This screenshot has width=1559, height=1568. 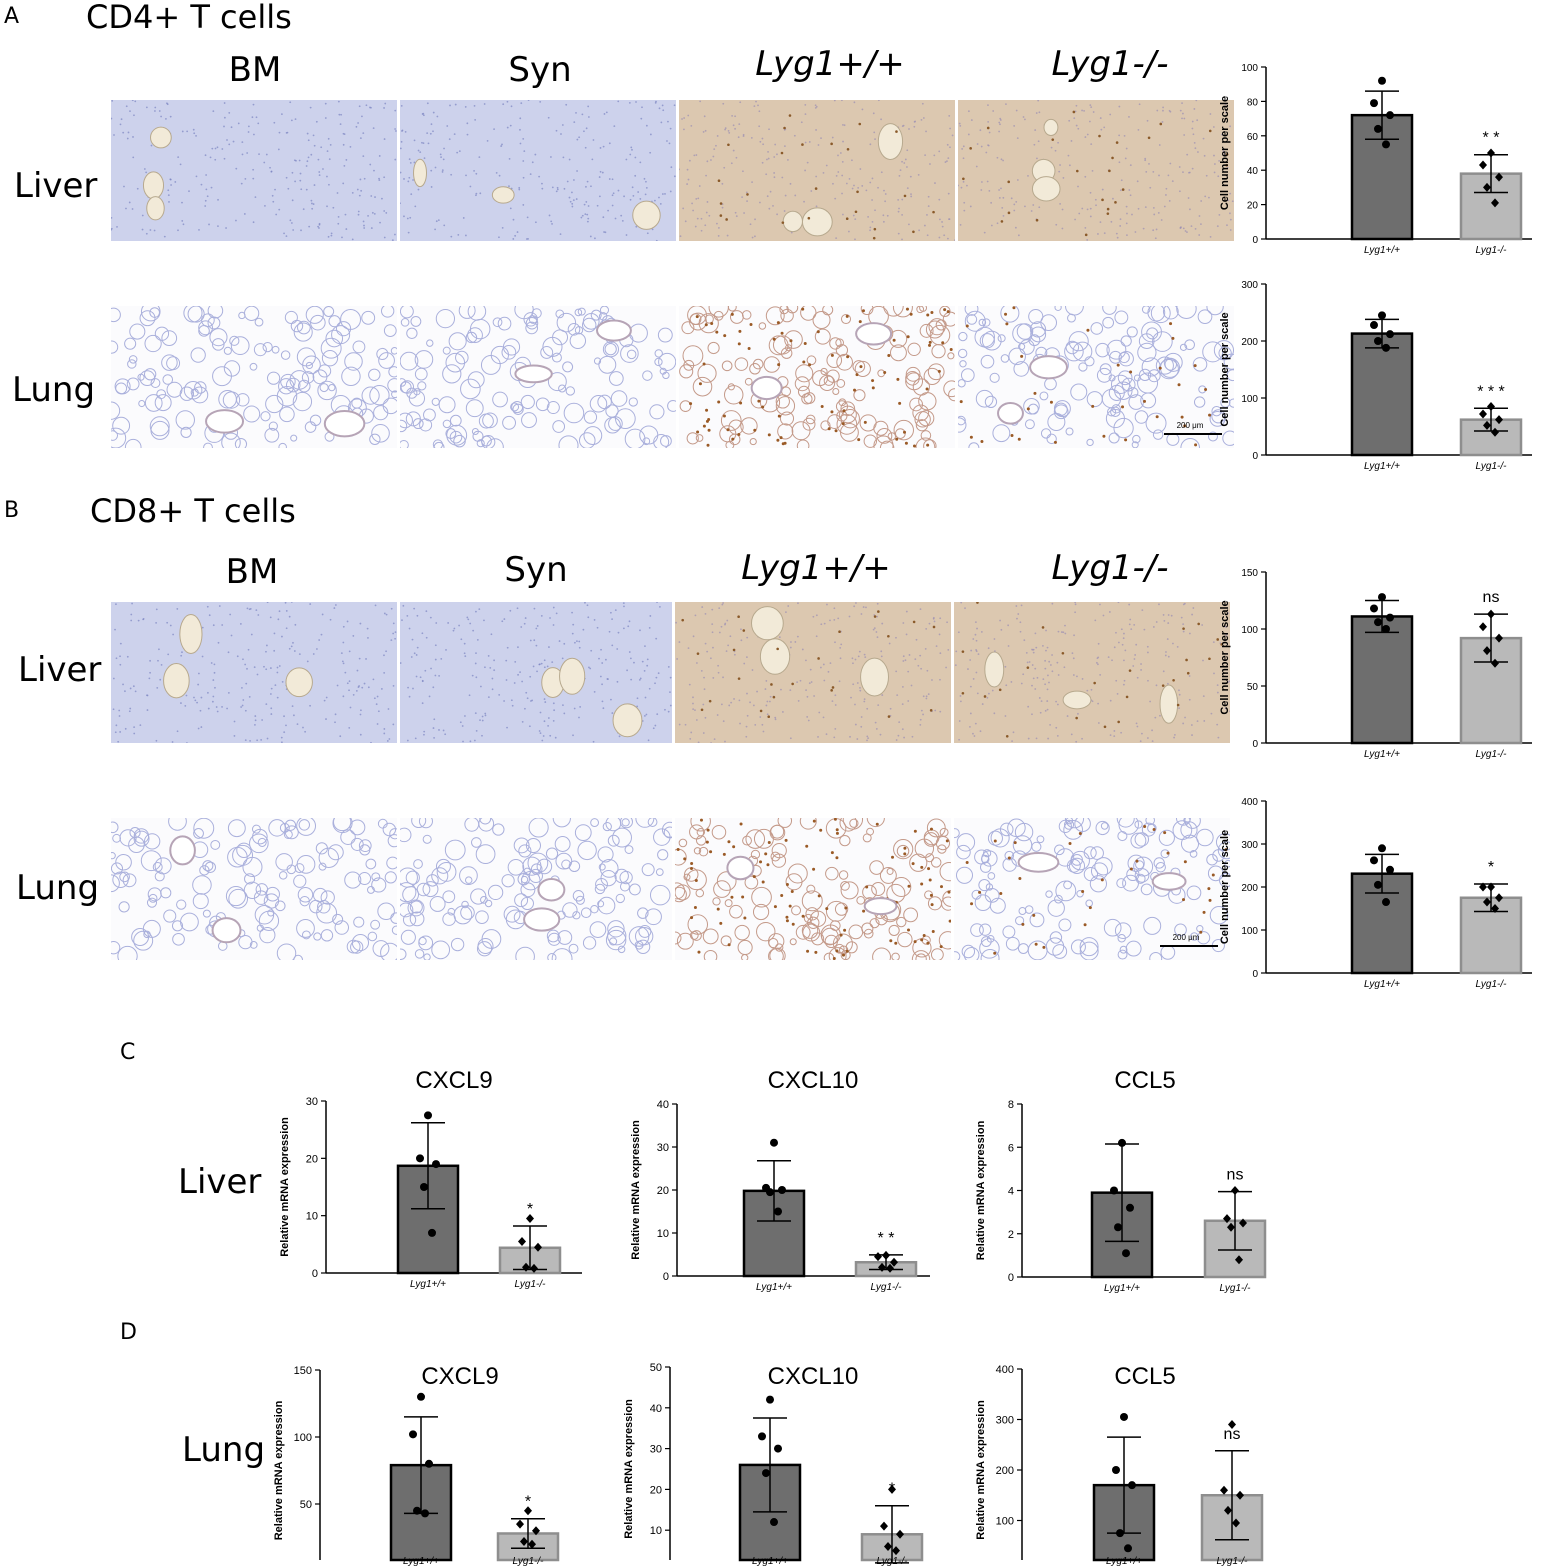 What do you see at coordinates (128, 1052) in the screenshot?
I see `panel-letter-c: C` at bounding box center [128, 1052].